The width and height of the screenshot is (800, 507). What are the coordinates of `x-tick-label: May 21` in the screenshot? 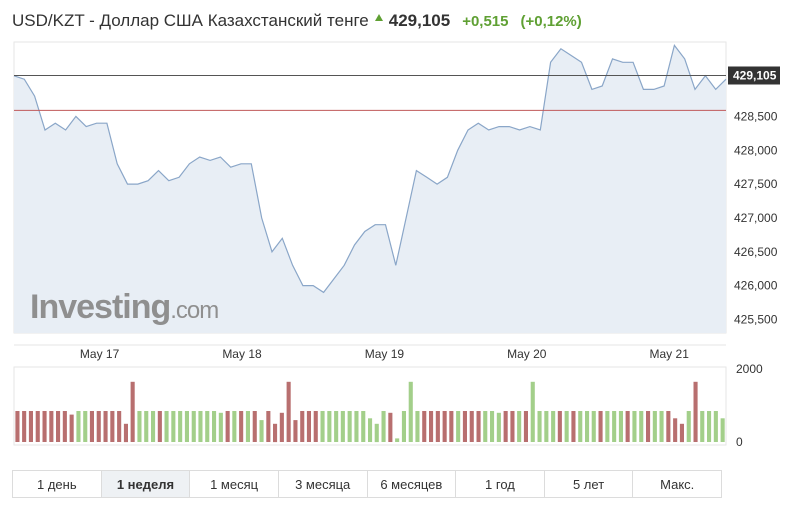 It's located at (670, 354).